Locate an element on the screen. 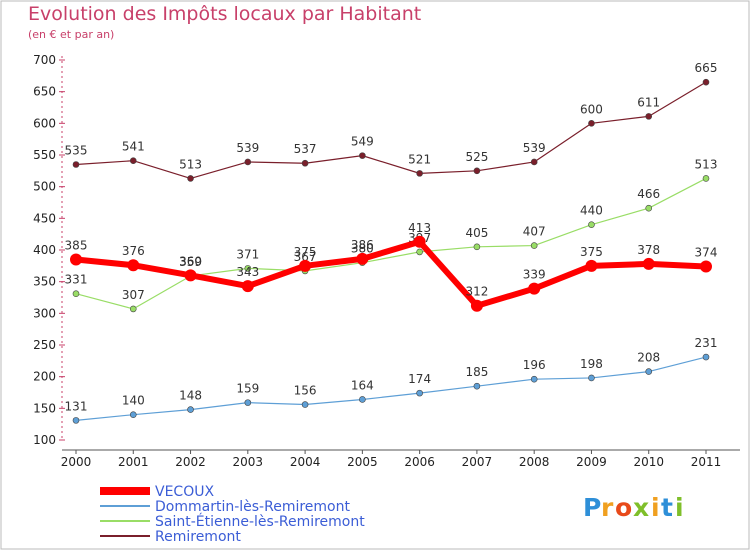  data-label: 385 is located at coordinates (76, 246).